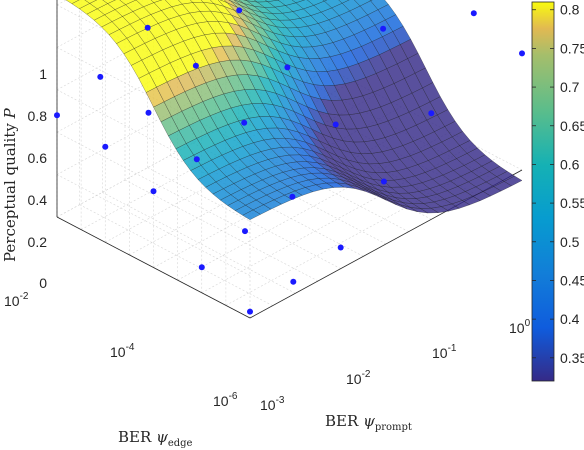 This screenshot has width=584, height=450. What do you see at coordinates (572, 126) in the screenshot?
I see `colorbar-tick-label: 0.65` at bounding box center [572, 126].